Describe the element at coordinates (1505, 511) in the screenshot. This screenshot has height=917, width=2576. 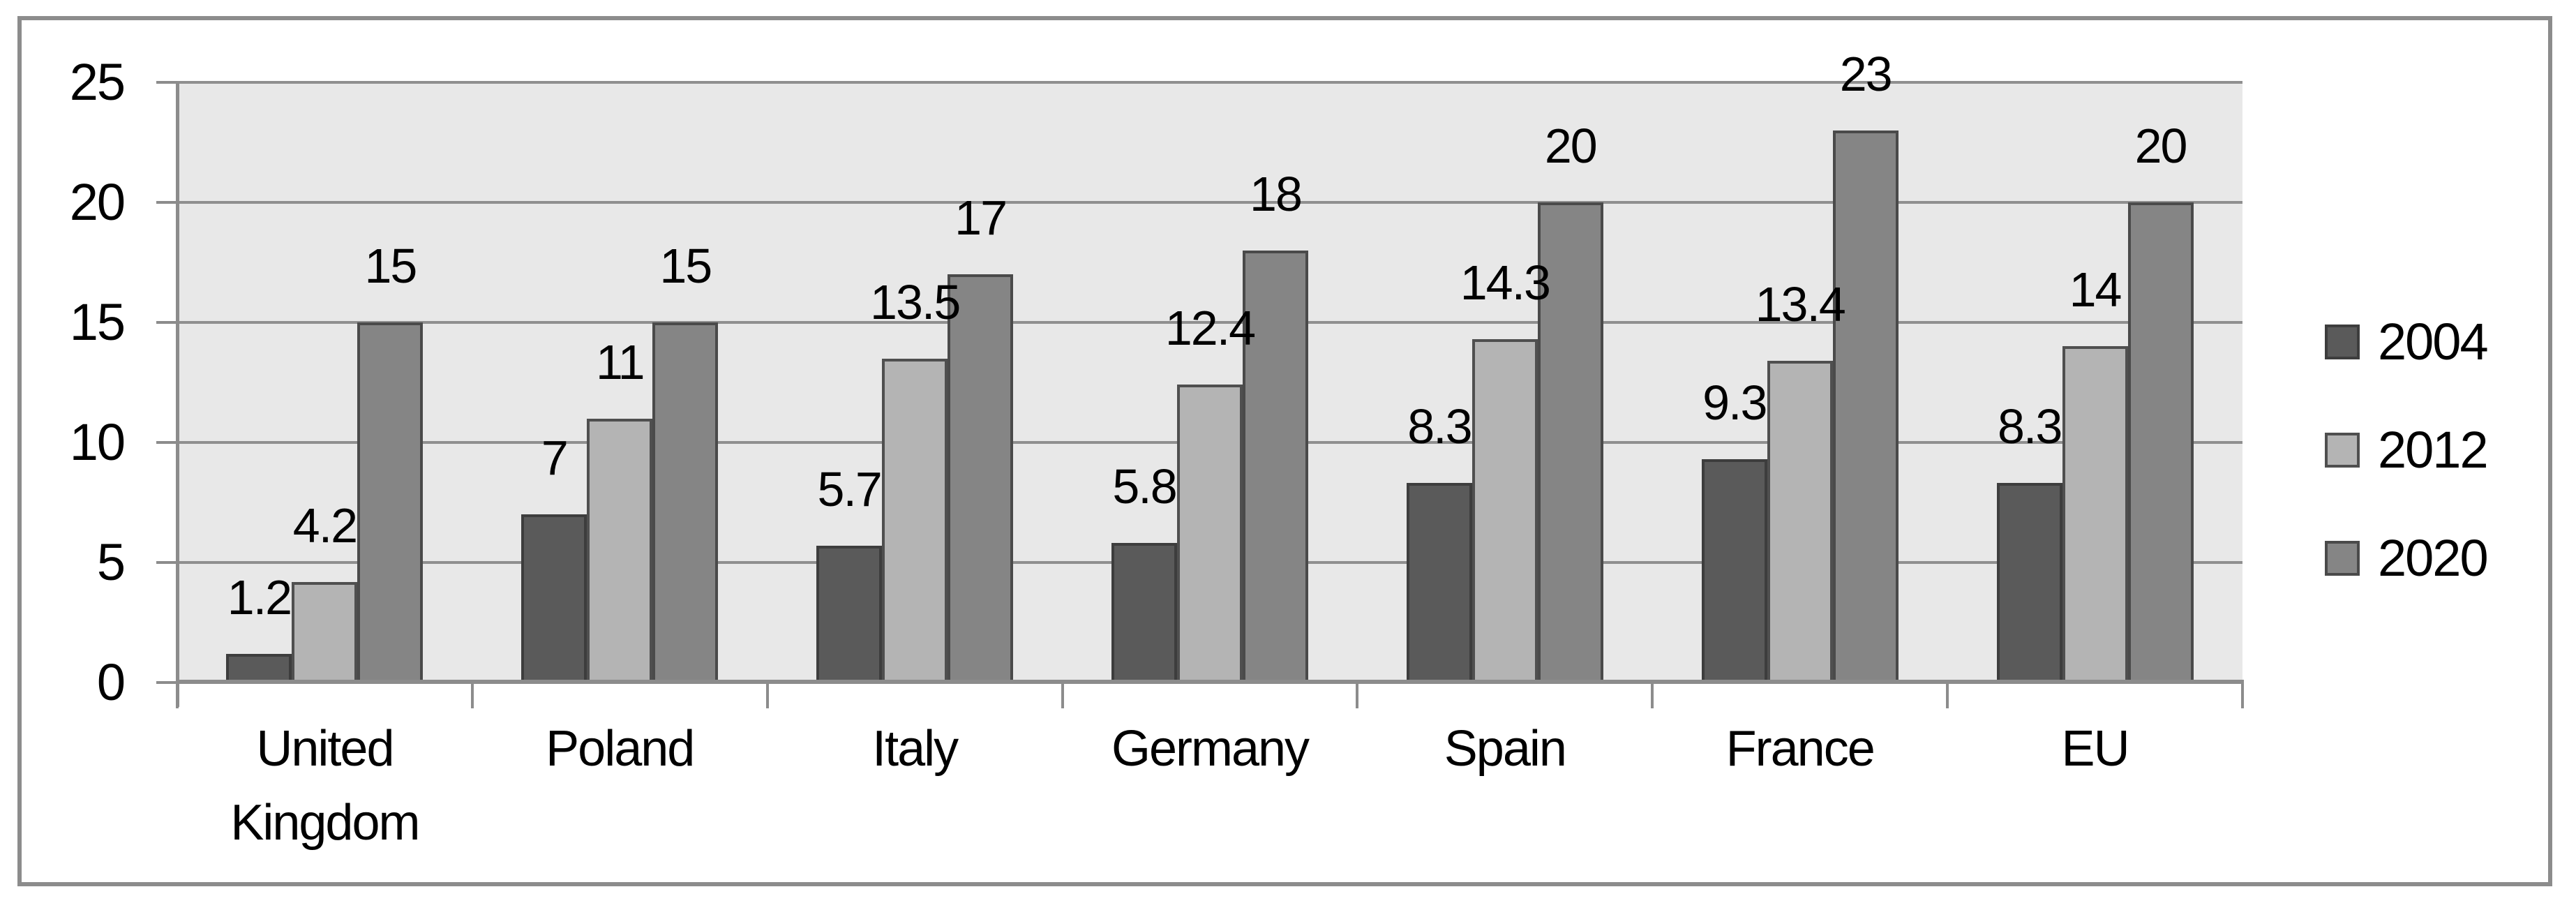
I see `bar-2012-spain` at that location.